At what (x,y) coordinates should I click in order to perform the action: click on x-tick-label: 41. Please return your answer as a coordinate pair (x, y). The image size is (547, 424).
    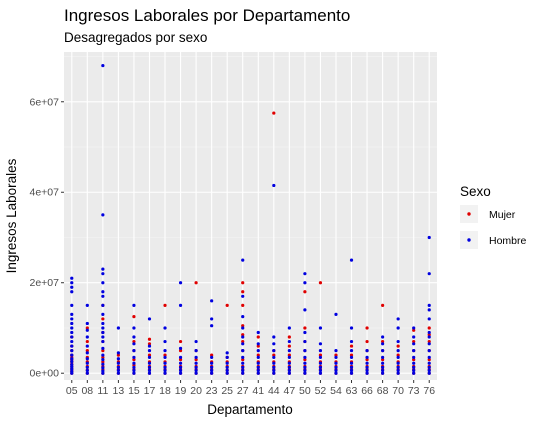
    Looking at the image, I should click on (258, 391).